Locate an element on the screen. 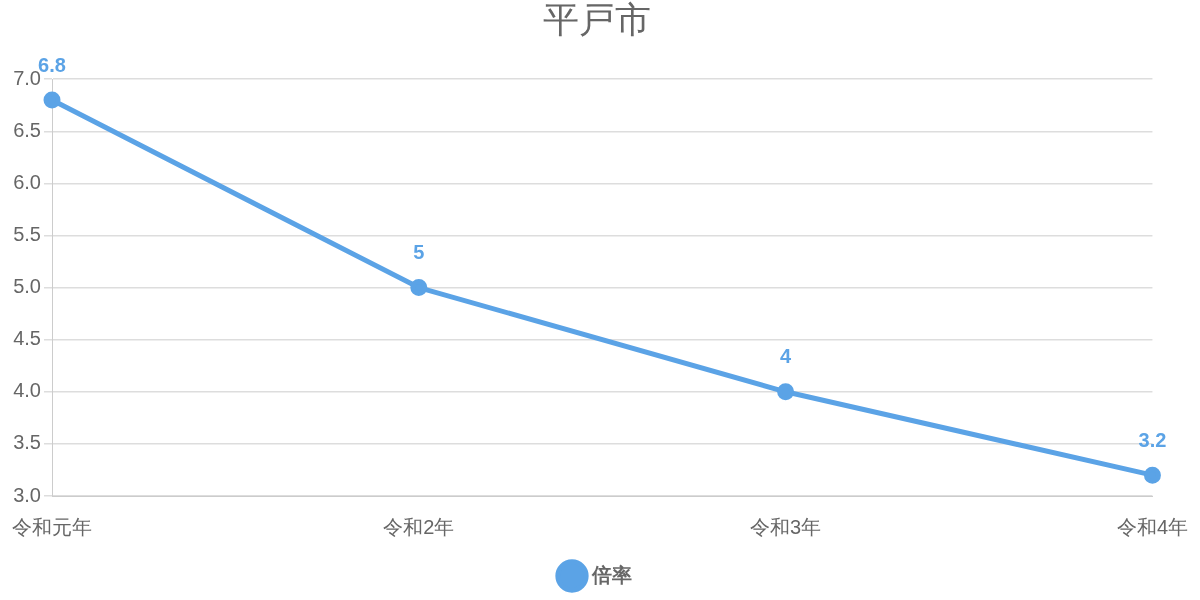 This screenshot has width=1200, height=600. y-tick-label: 5.5 is located at coordinates (27, 234).